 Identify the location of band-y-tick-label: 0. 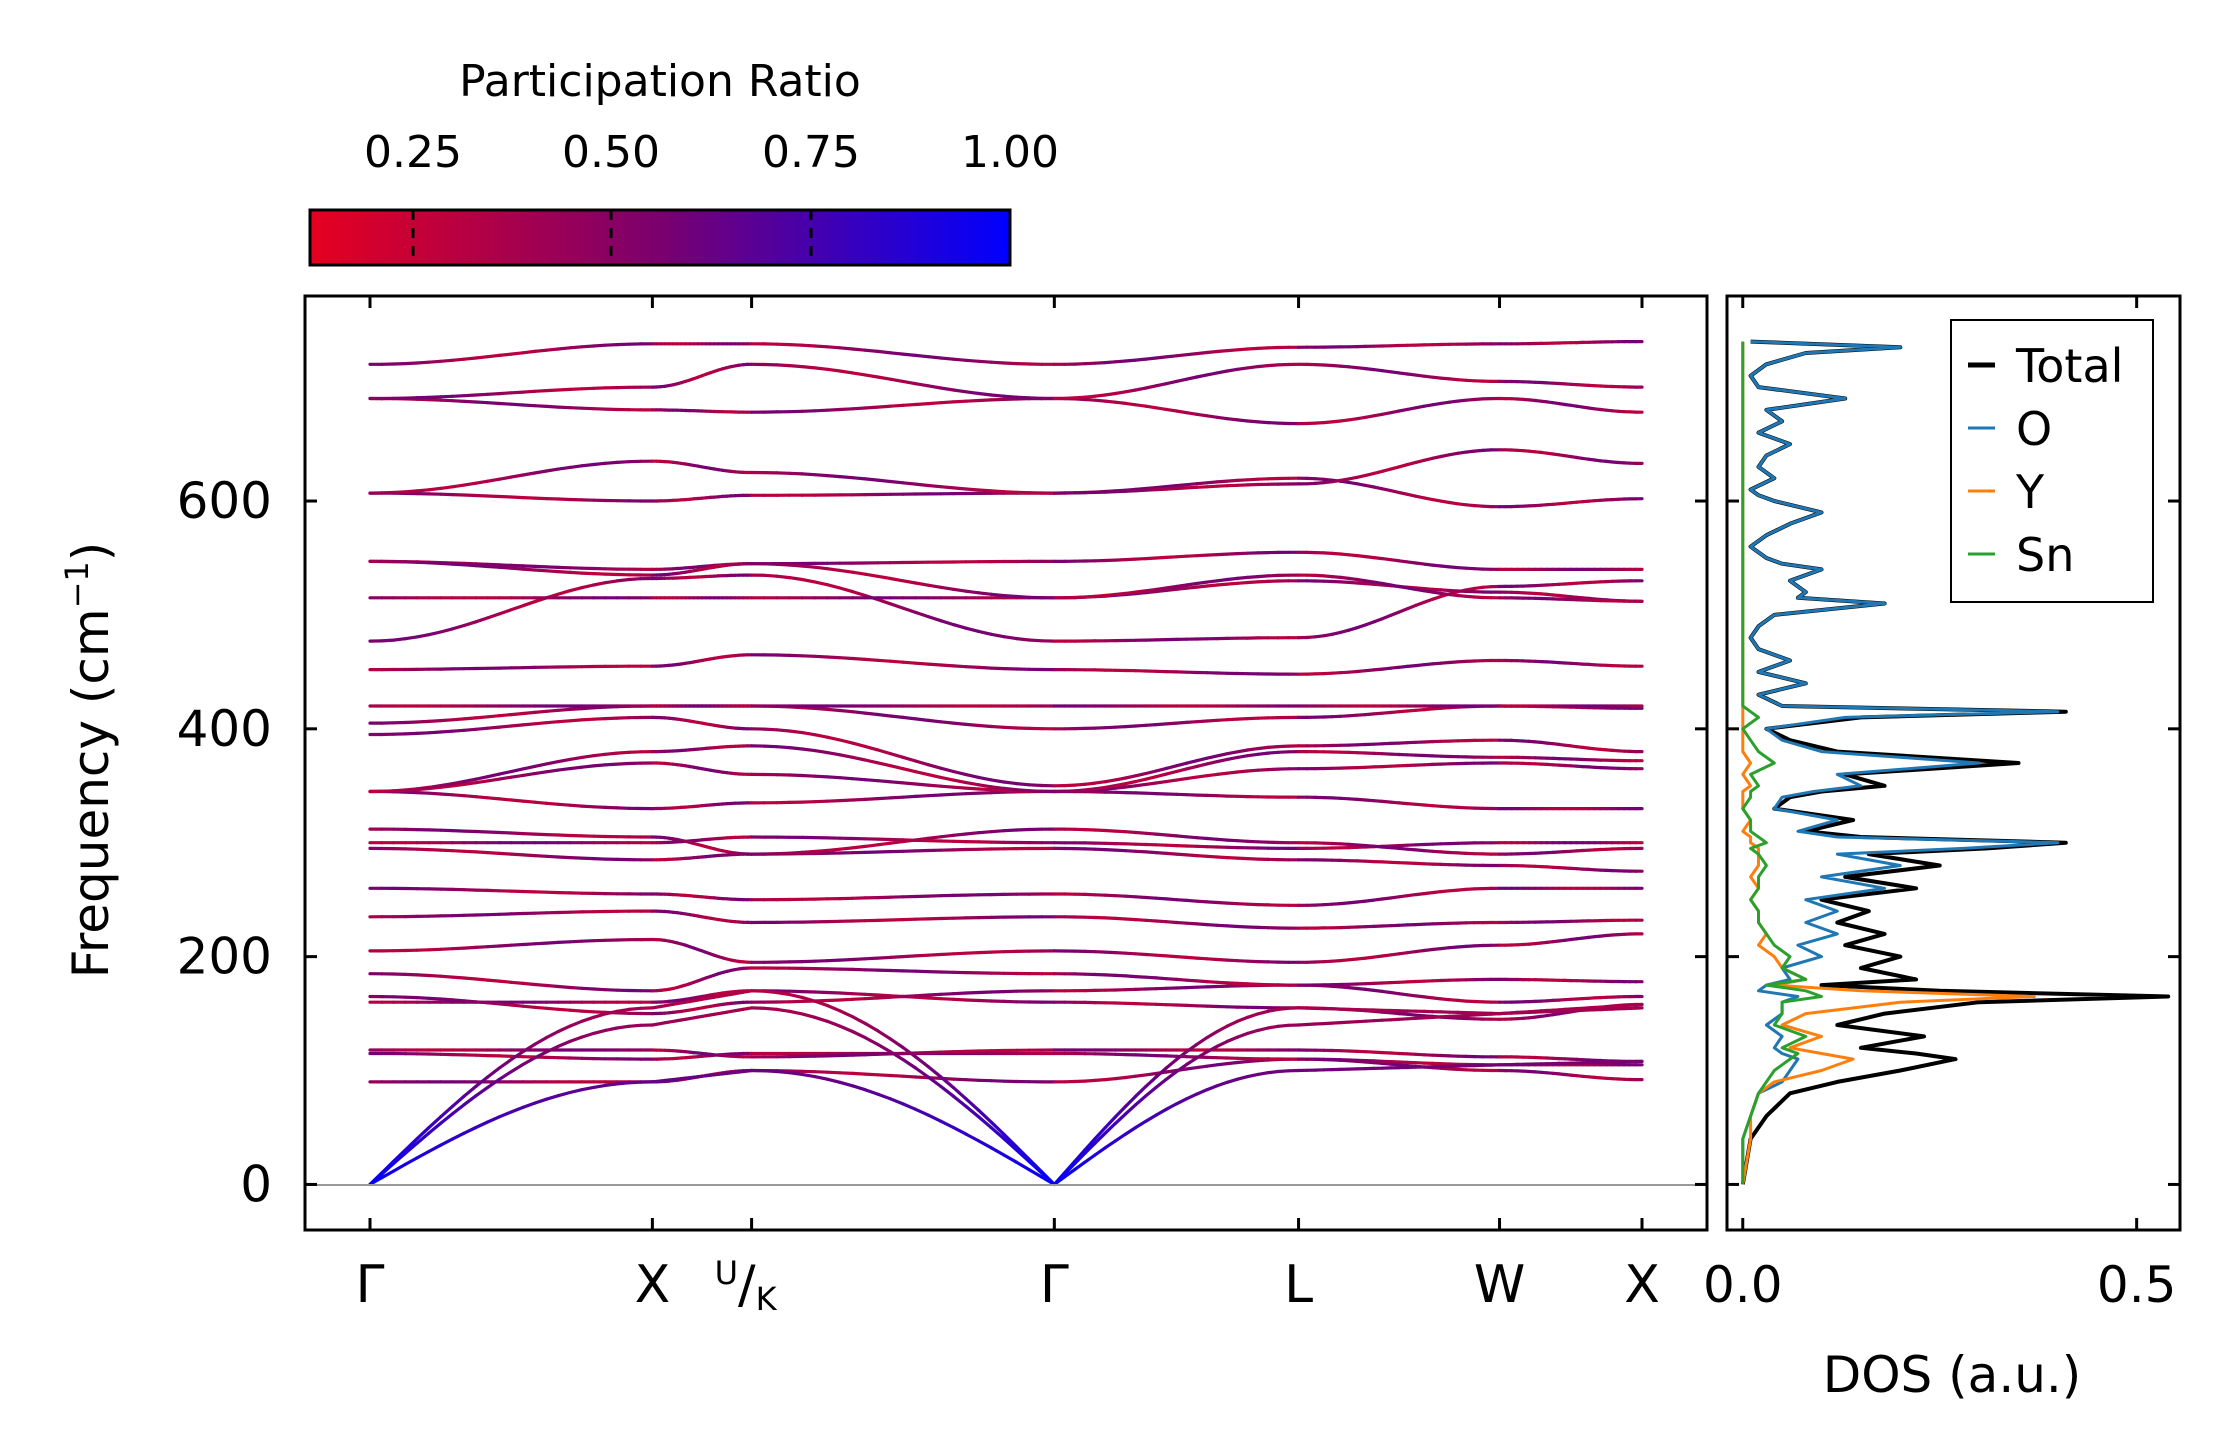
(256, 1184).